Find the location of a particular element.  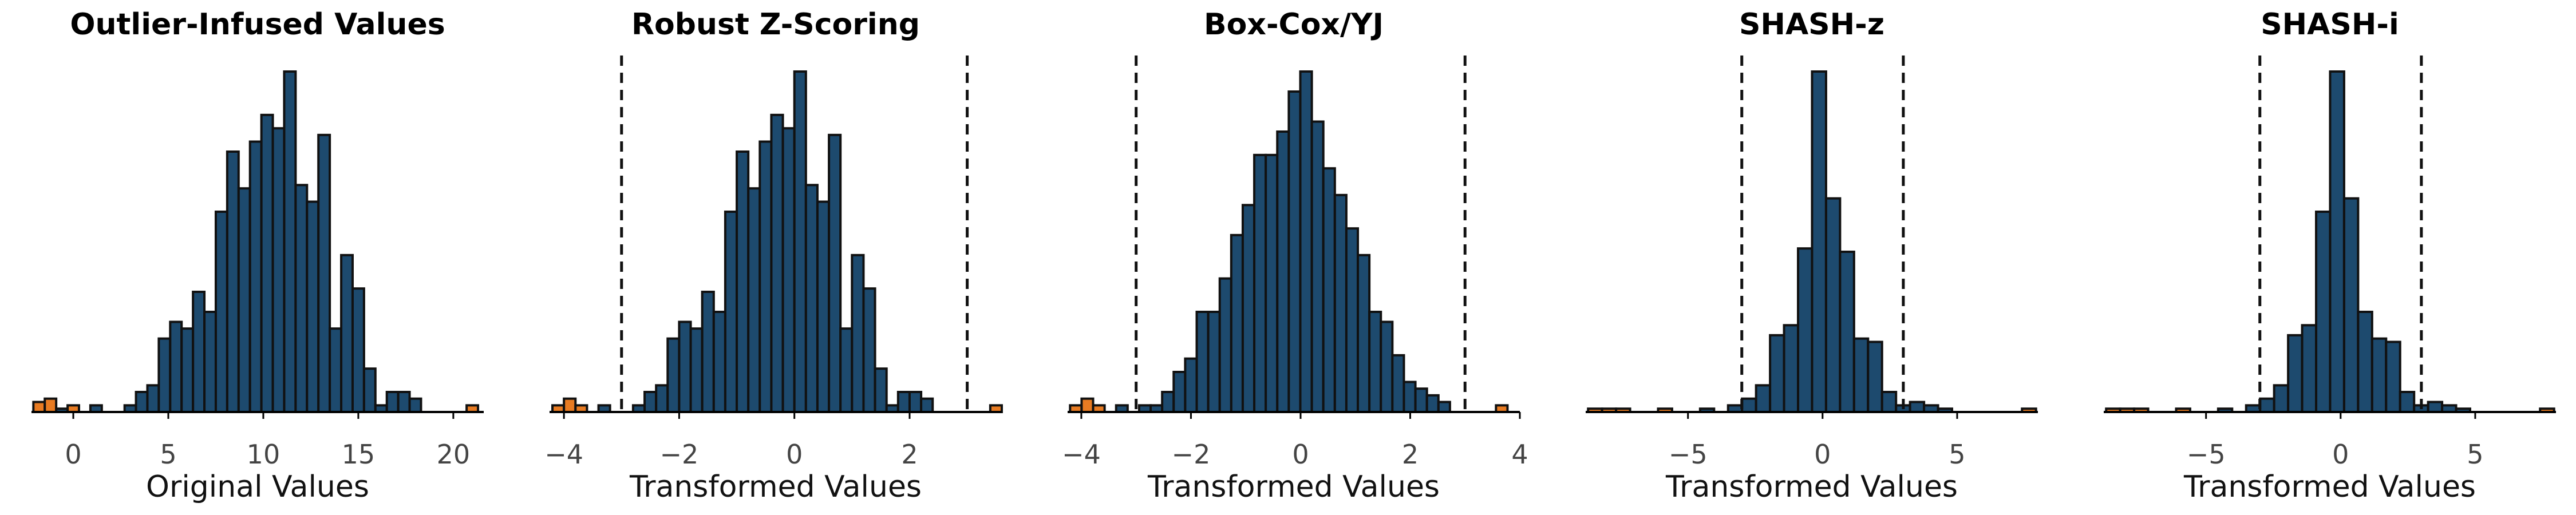

panel-title: SHASH-i is located at coordinates (2330, 24).